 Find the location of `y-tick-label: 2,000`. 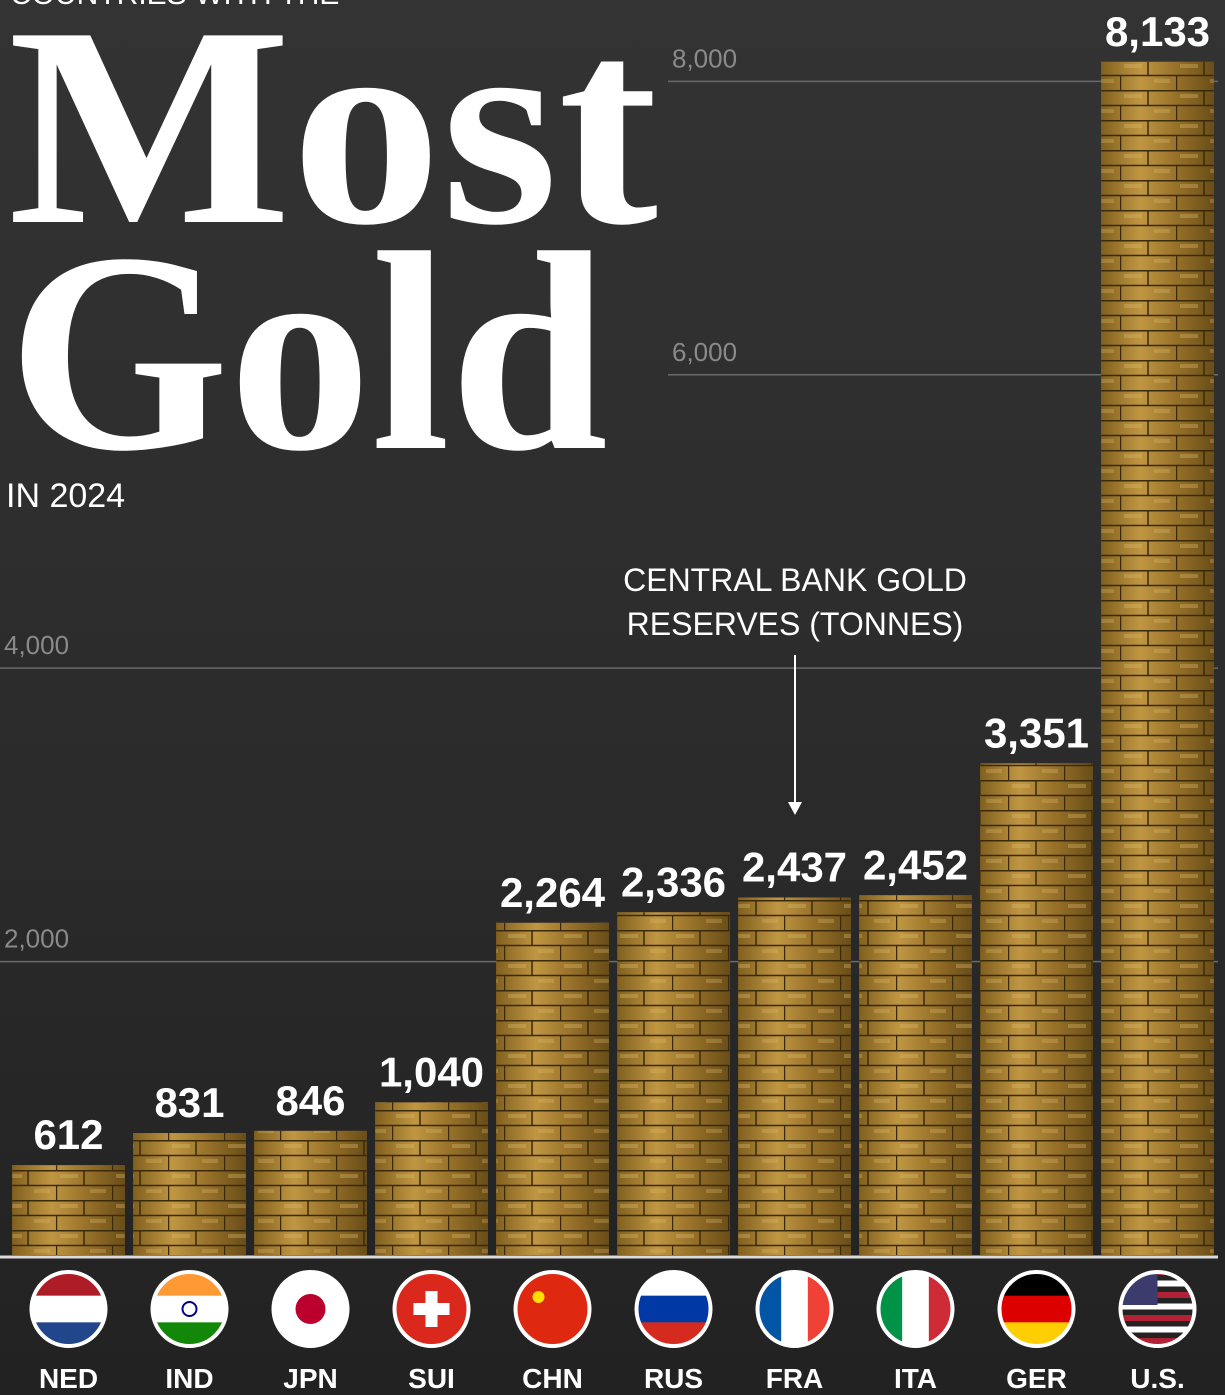

y-tick-label: 2,000 is located at coordinates (36, 939).